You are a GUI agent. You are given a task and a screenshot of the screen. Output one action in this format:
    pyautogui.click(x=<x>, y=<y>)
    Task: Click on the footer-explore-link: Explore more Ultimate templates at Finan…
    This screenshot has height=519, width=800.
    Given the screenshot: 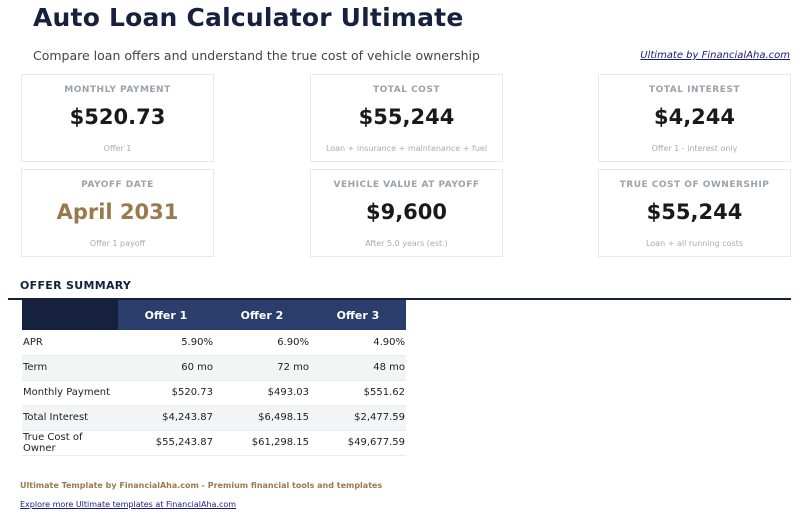 What is the action you would take?
    pyautogui.click(x=128, y=504)
    